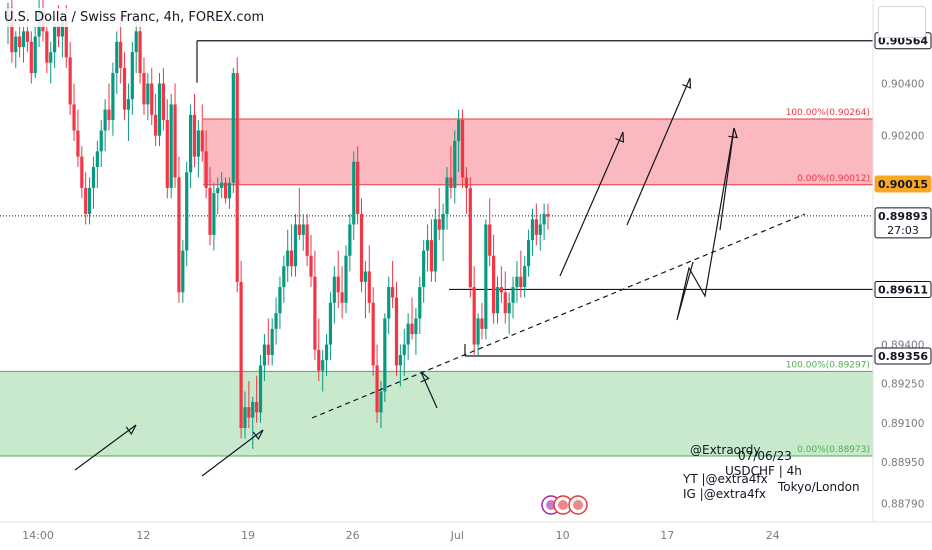 Image resolution: width=932 pixels, height=550 pixels. I want to click on x-tick-label: 12, so click(143, 535).